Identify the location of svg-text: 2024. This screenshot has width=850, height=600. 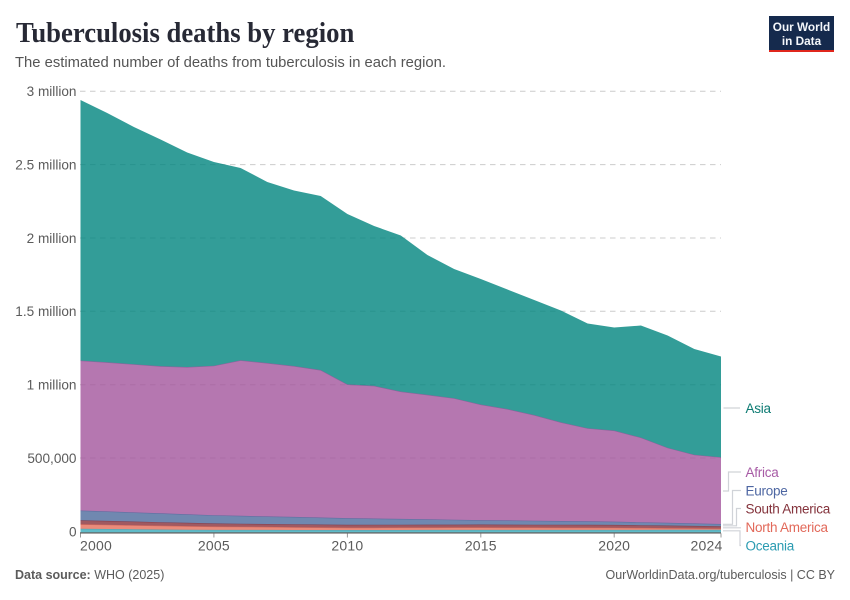
(707, 545).